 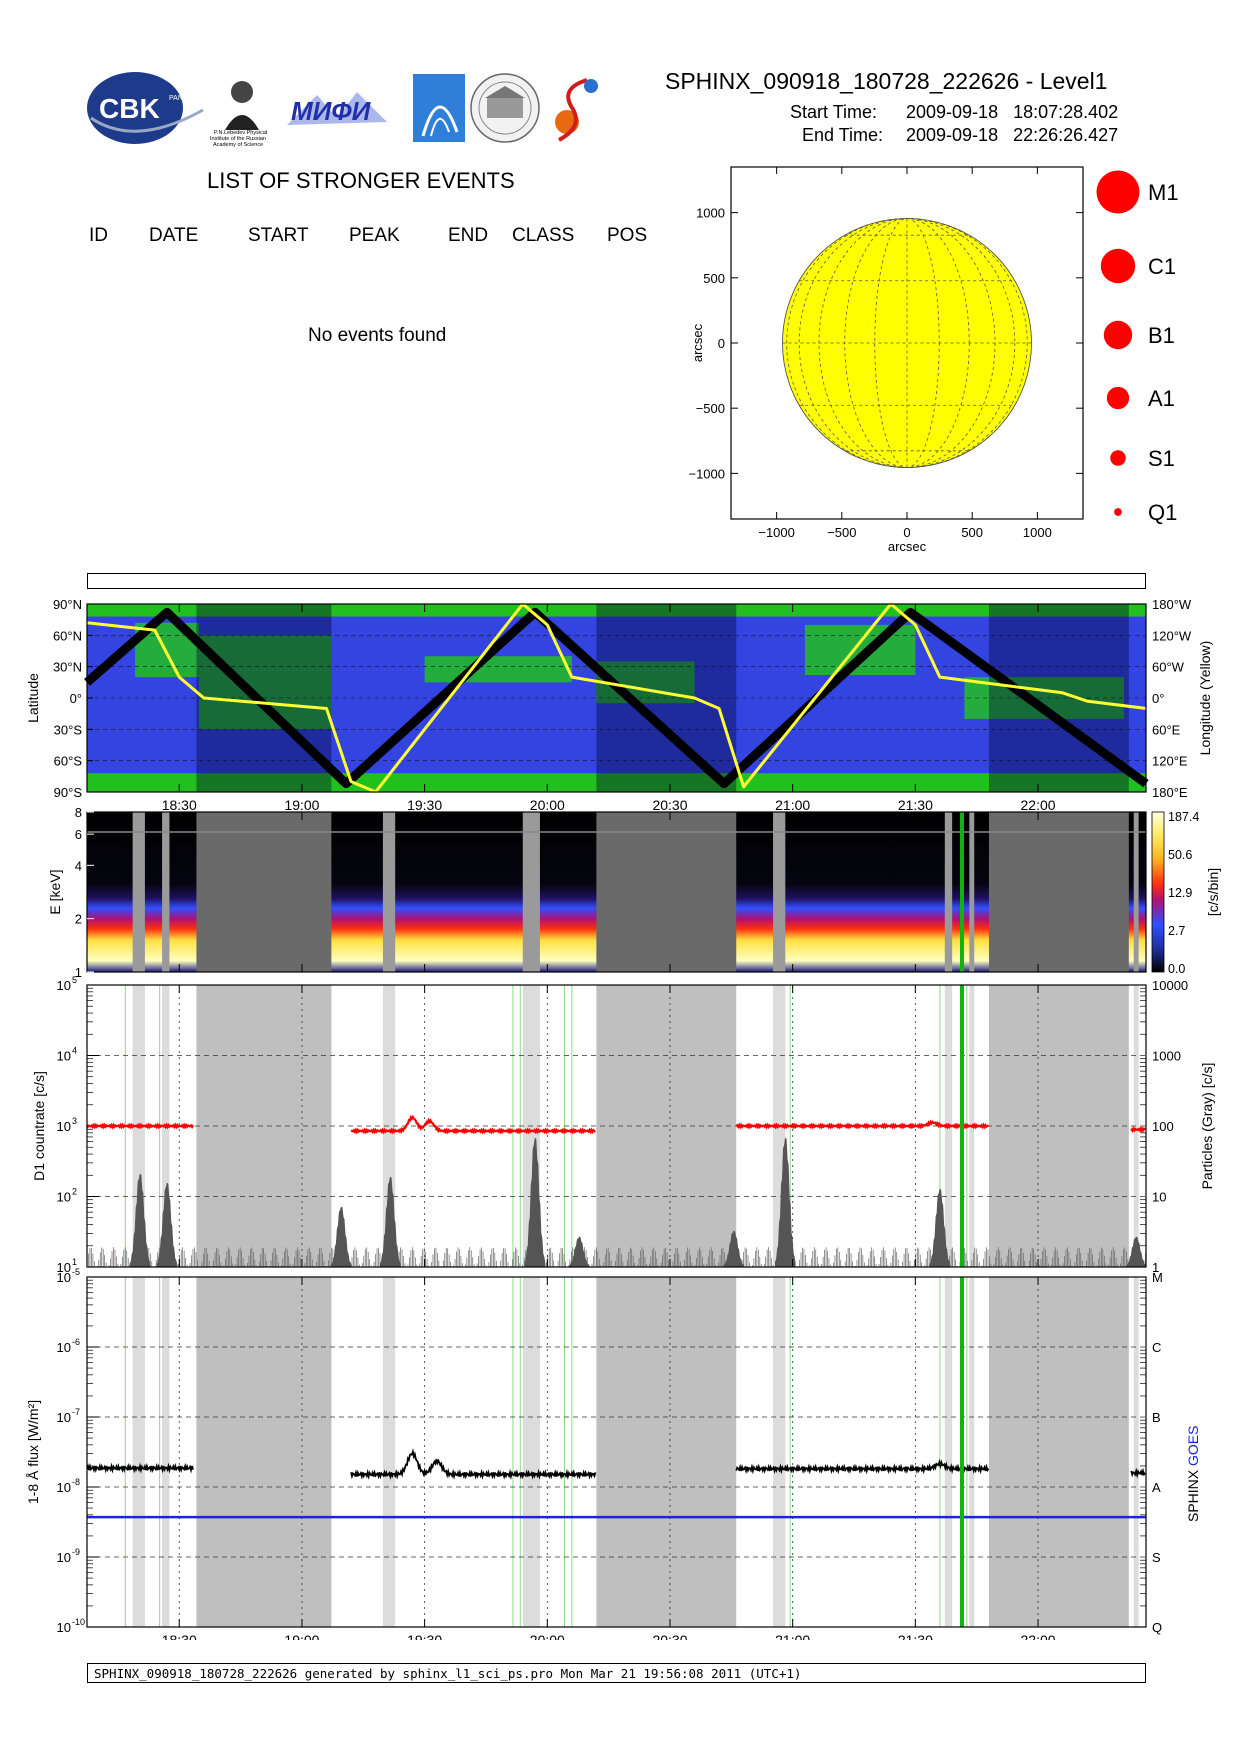 I want to click on time-tick-label: 19:00, so click(x=301, y=1636).